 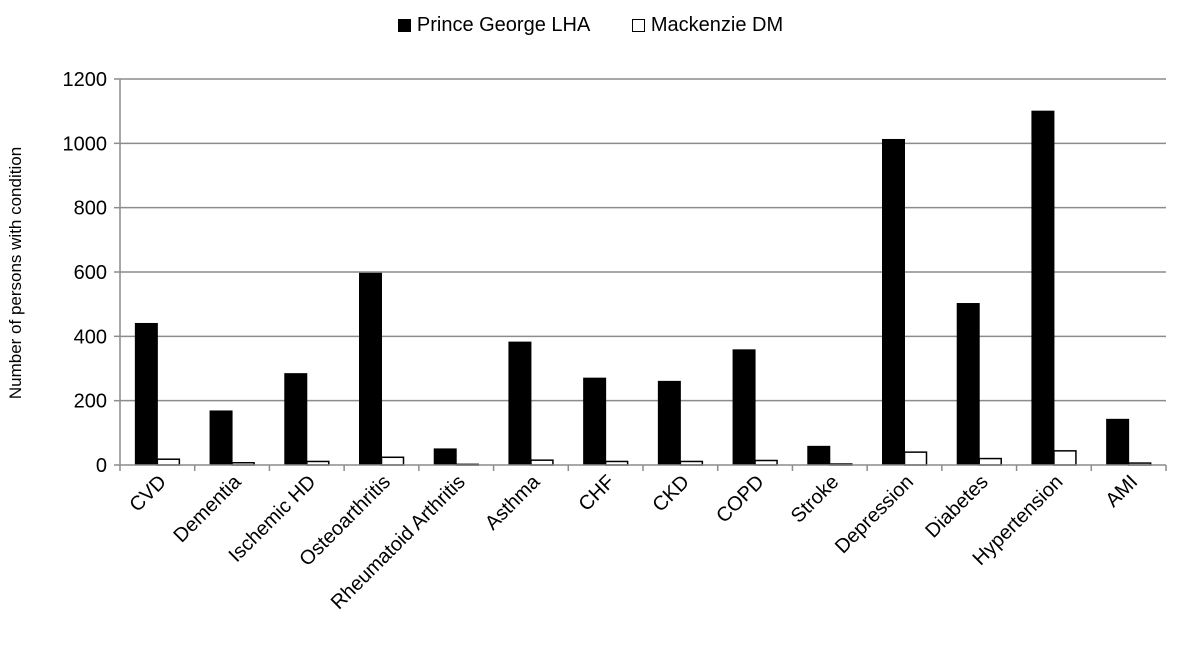 I want to click on y-tick-label: 1000, so click(x=85, y=144).